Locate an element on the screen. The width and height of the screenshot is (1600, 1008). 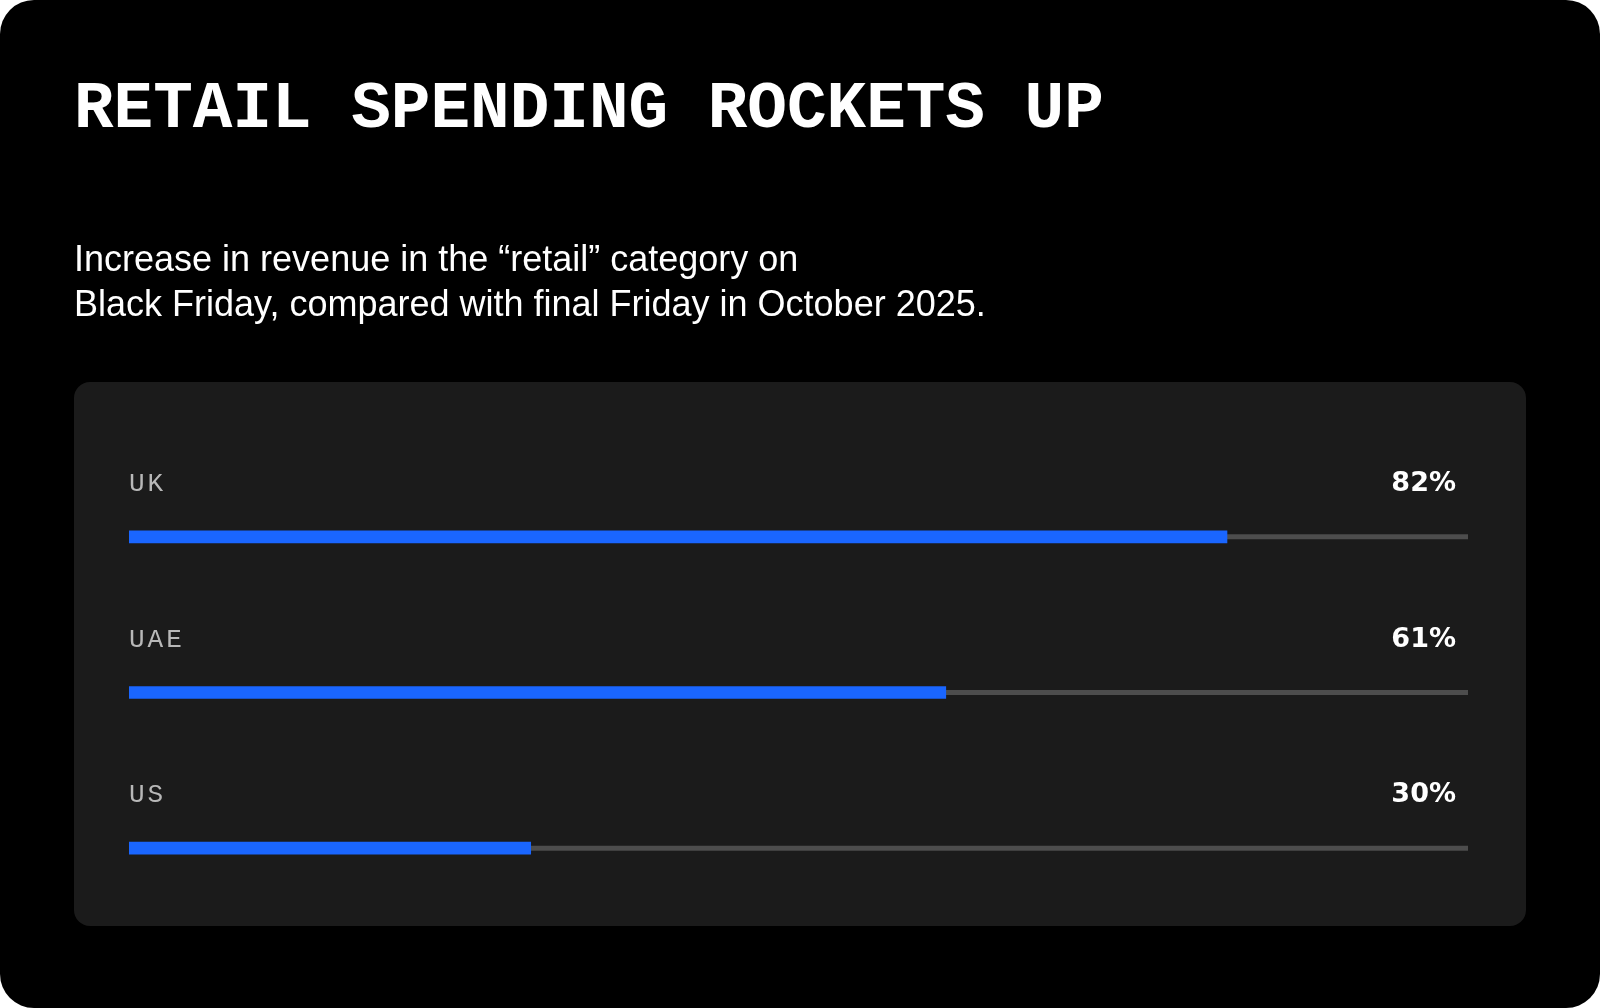
data-label: 30% is located at coordinates (1423, 793).